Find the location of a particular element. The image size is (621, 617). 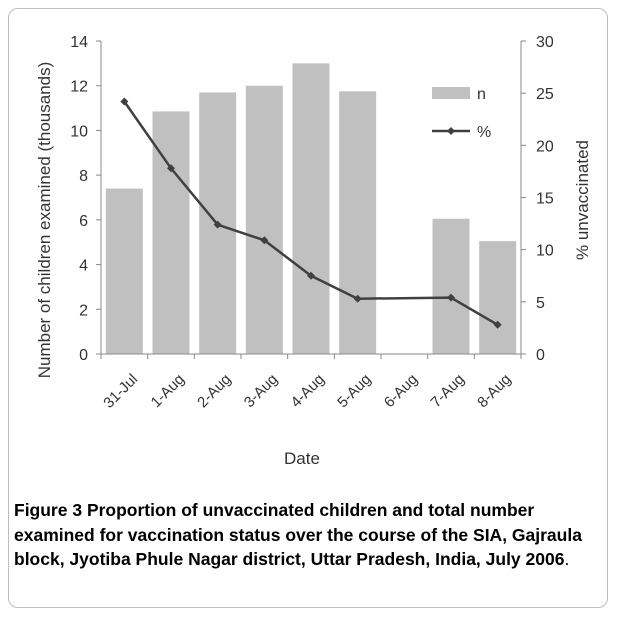

x-tick-label: 7-Aug is located at coordinates (448, 391).